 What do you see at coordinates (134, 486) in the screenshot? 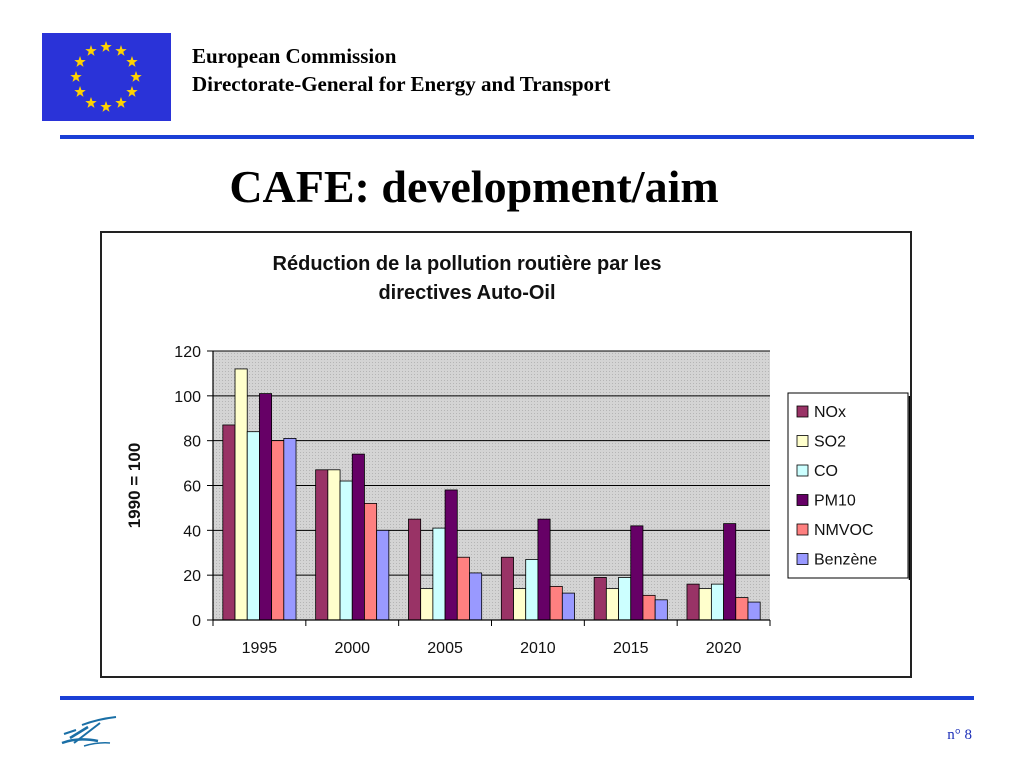
I see `y-axis-label: 1990 = 100` at bounding box center [134, 486].